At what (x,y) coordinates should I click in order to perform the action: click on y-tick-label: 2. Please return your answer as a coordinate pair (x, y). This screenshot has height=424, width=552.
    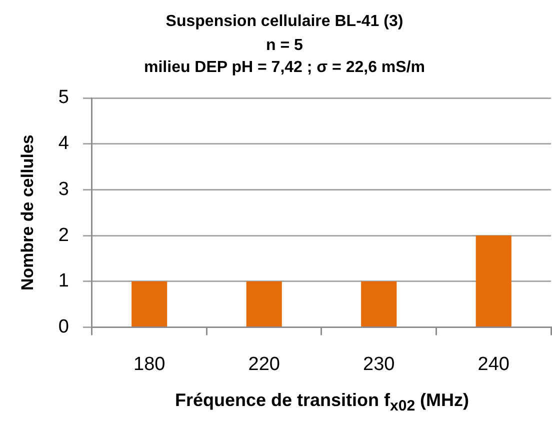
    Looking at the image, I should click on (63, 235).